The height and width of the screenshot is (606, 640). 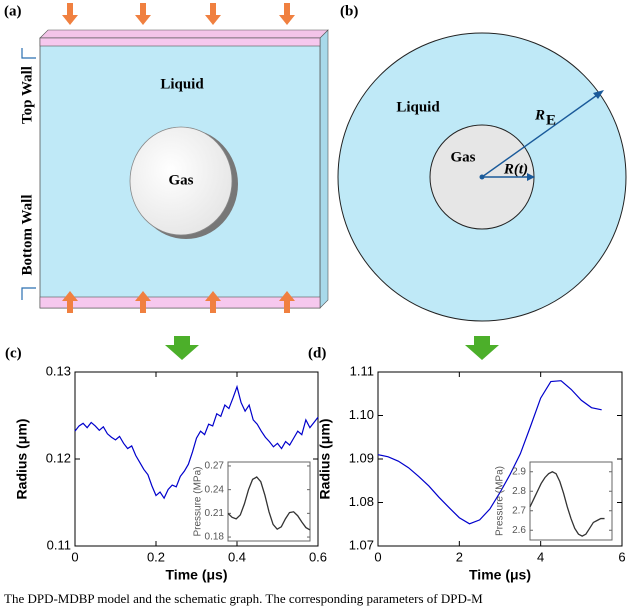 I want to click on x-tick-label: 0.2, so click(x=156, y=556).